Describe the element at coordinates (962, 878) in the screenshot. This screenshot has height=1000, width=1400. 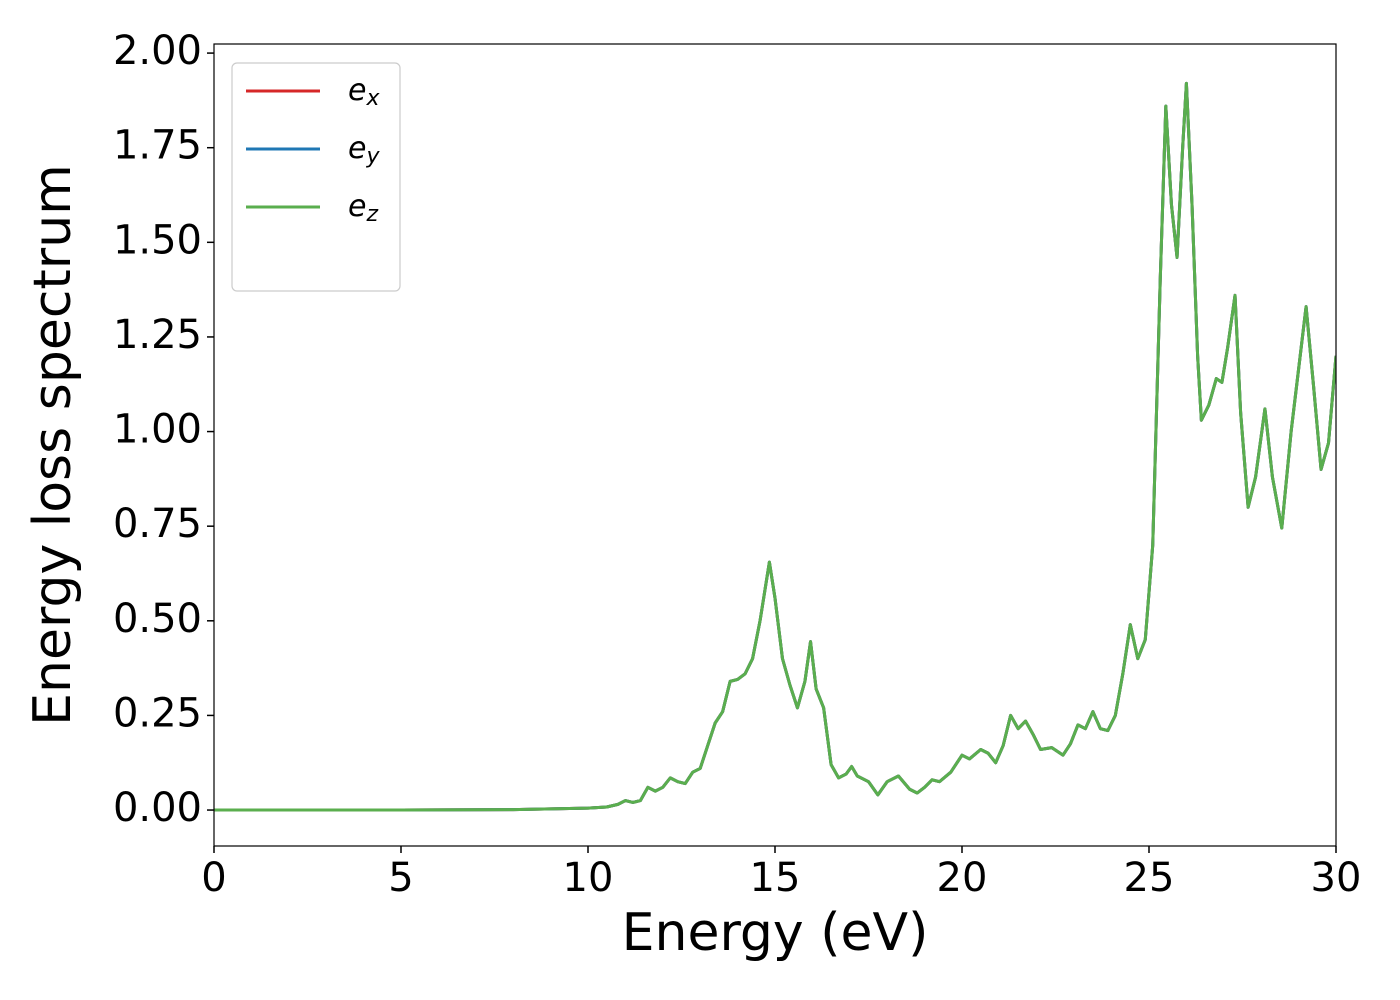
I see `x-tick-label: 20` at that location.